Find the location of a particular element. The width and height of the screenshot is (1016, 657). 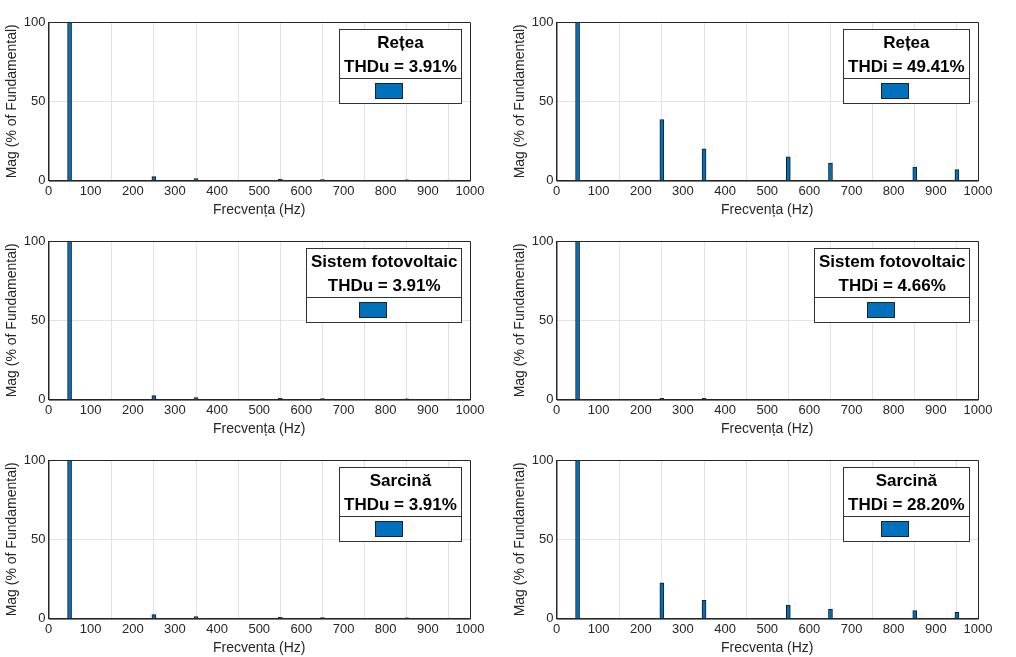

legend-box: Rețea THDu = 3.91% is located at coordinates (400, 66).